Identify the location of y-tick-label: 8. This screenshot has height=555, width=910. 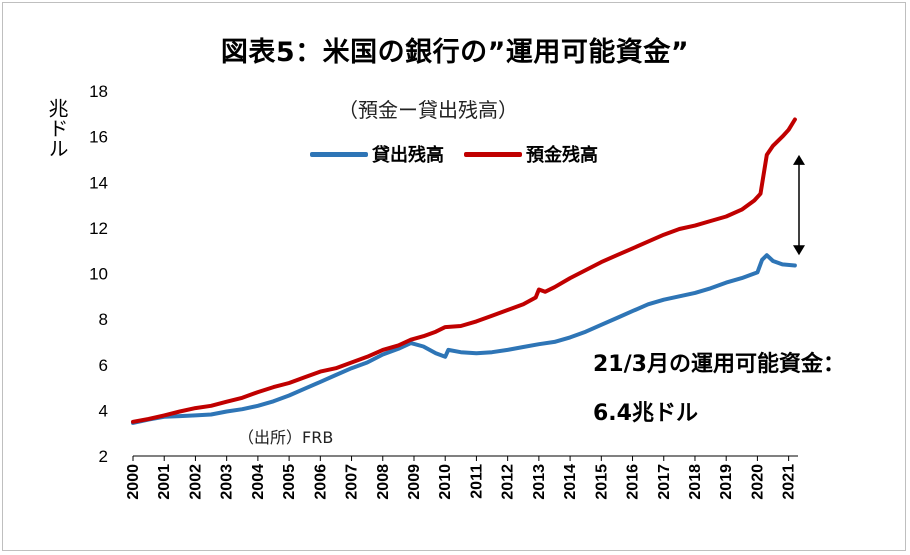
(103, 319).